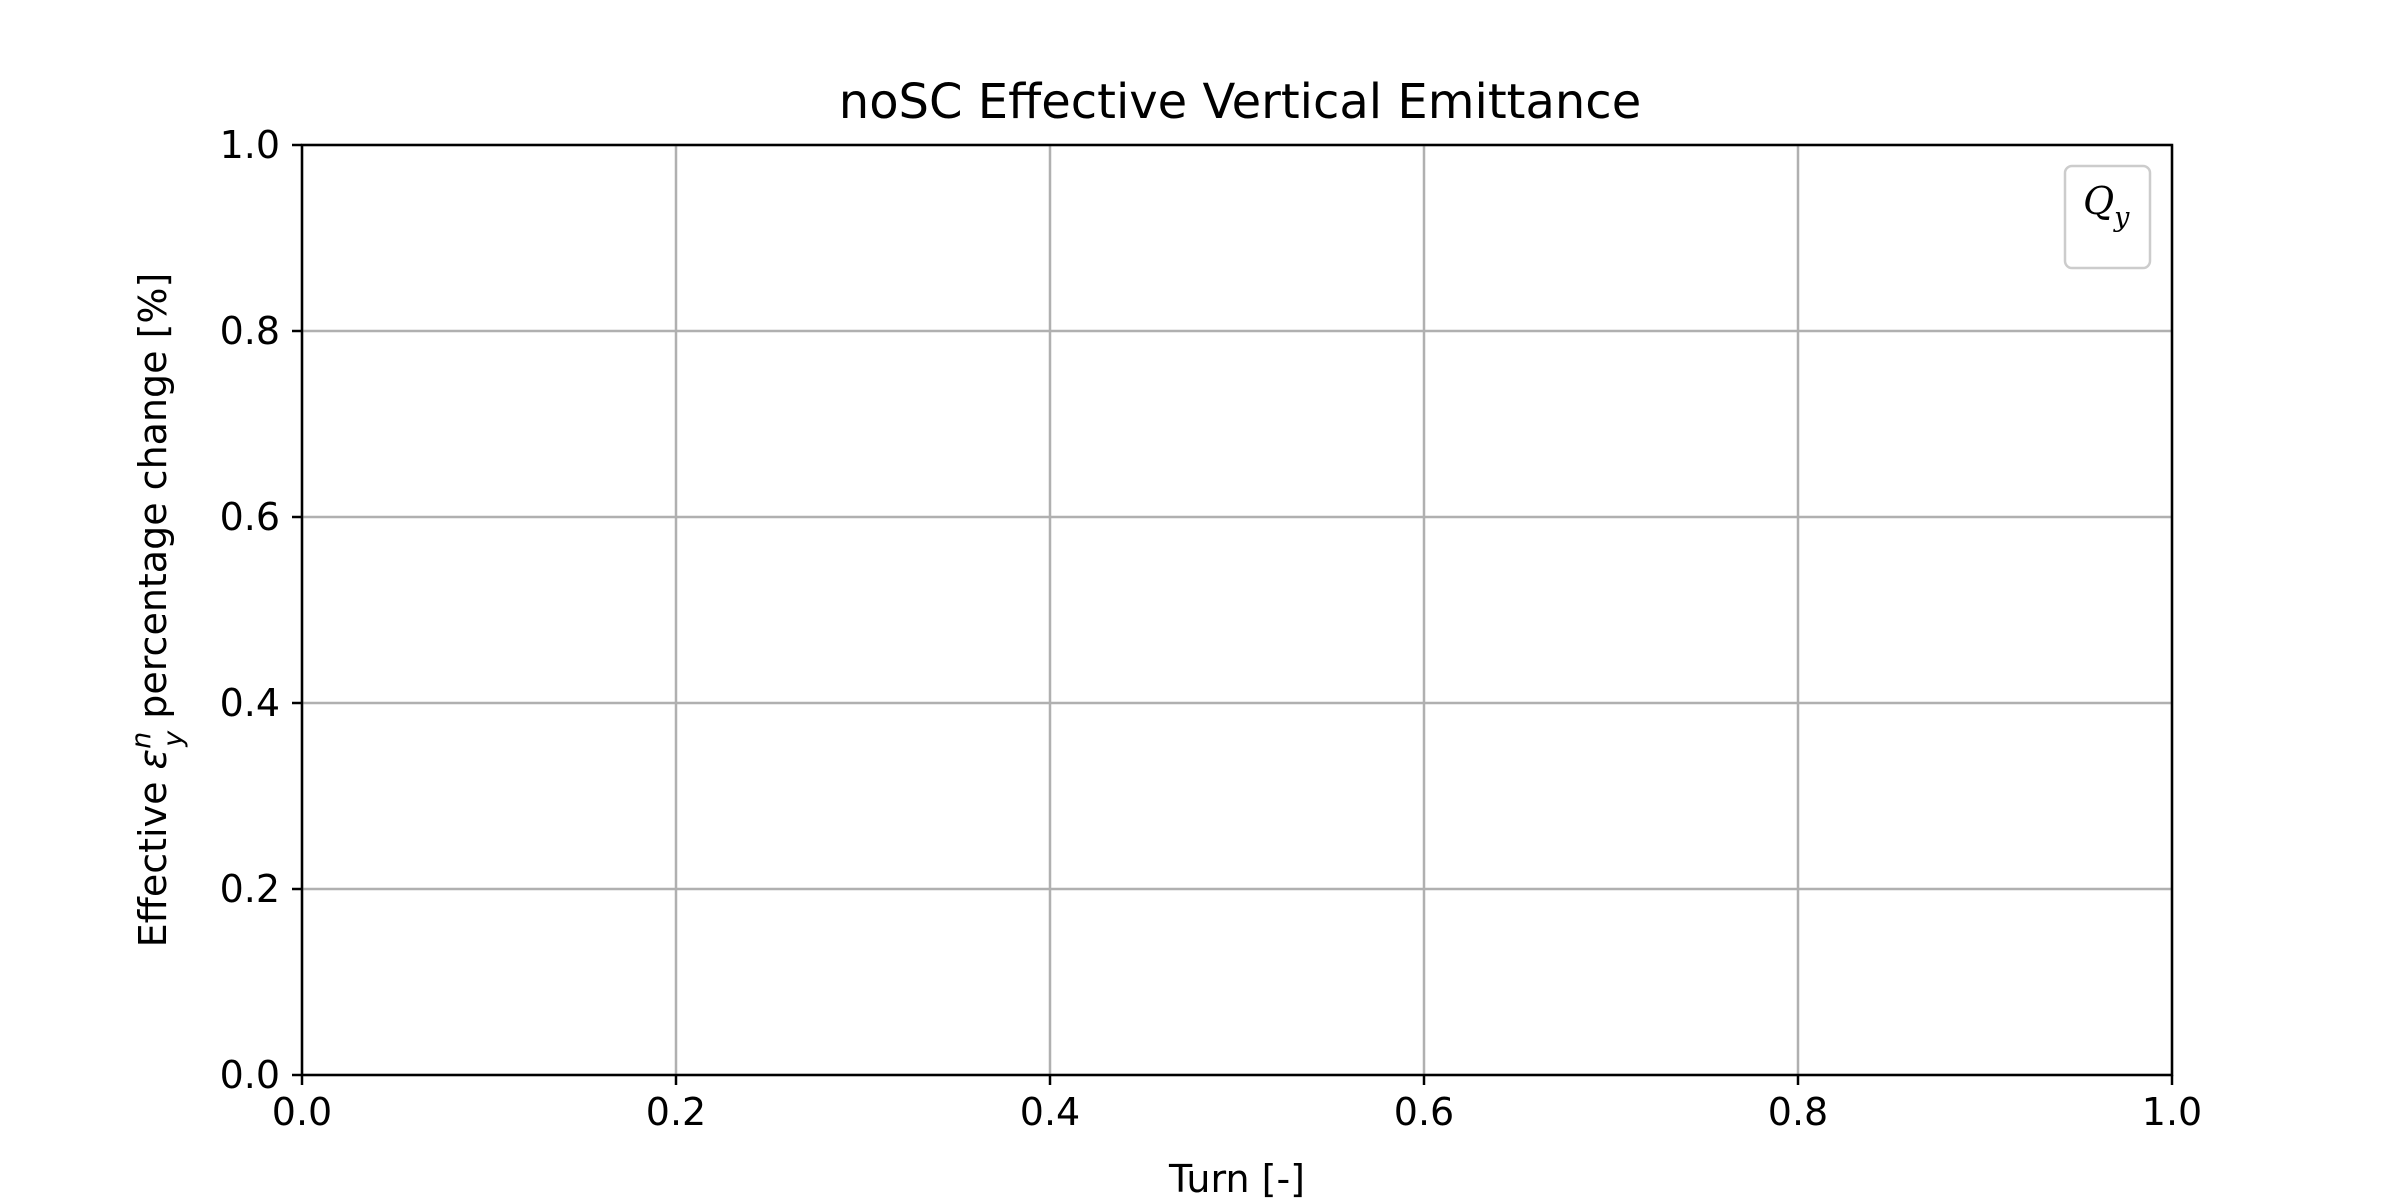 The image size is (2400, 1200). I want to click on x-tick-label: 0.4, so click(1050, 1112).